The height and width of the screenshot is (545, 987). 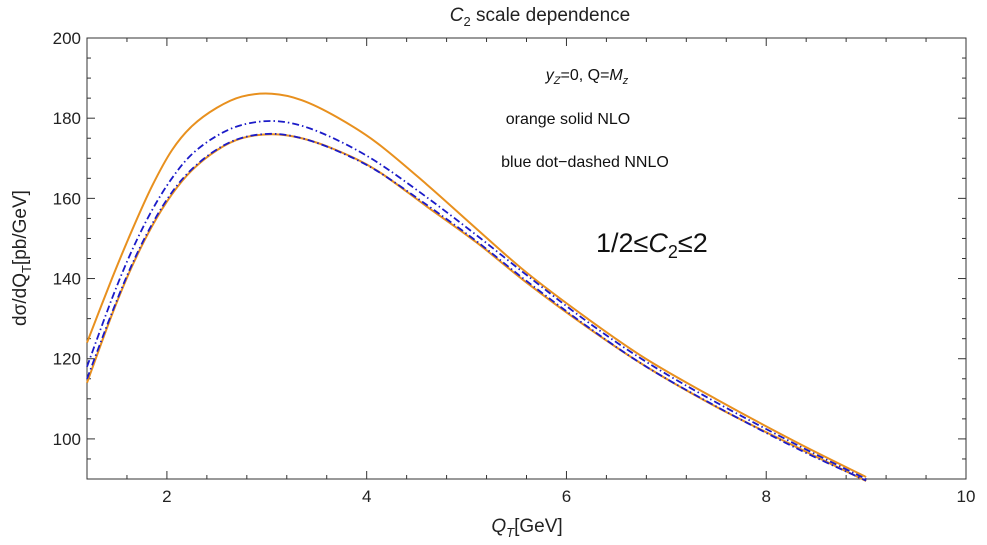 I want to click on x-tick-label: 10, so click(x=966, y=496).